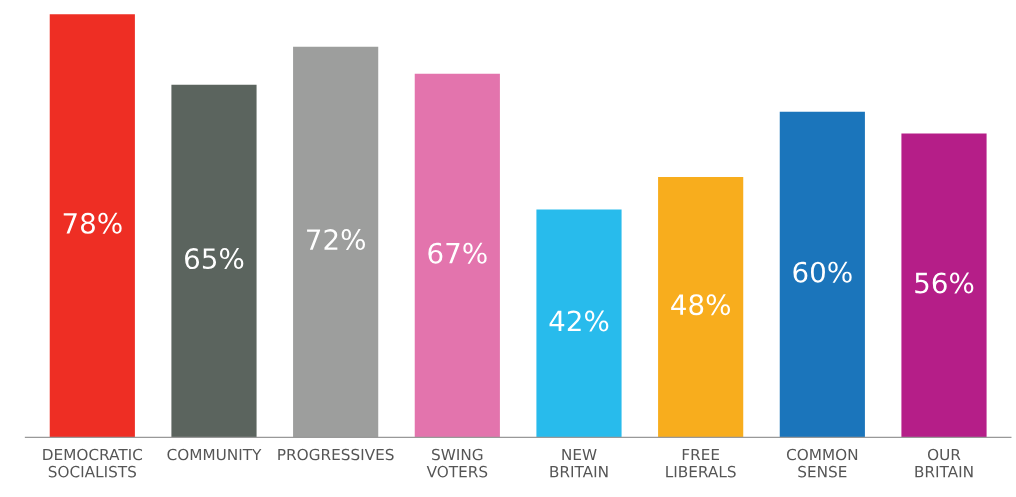 The image size is (1016, 497). What do you see at coordinates (701, 463) in the screenshot?
I see `x-tick-label: FREE LIBERALS` at bounding box center [701, 463].